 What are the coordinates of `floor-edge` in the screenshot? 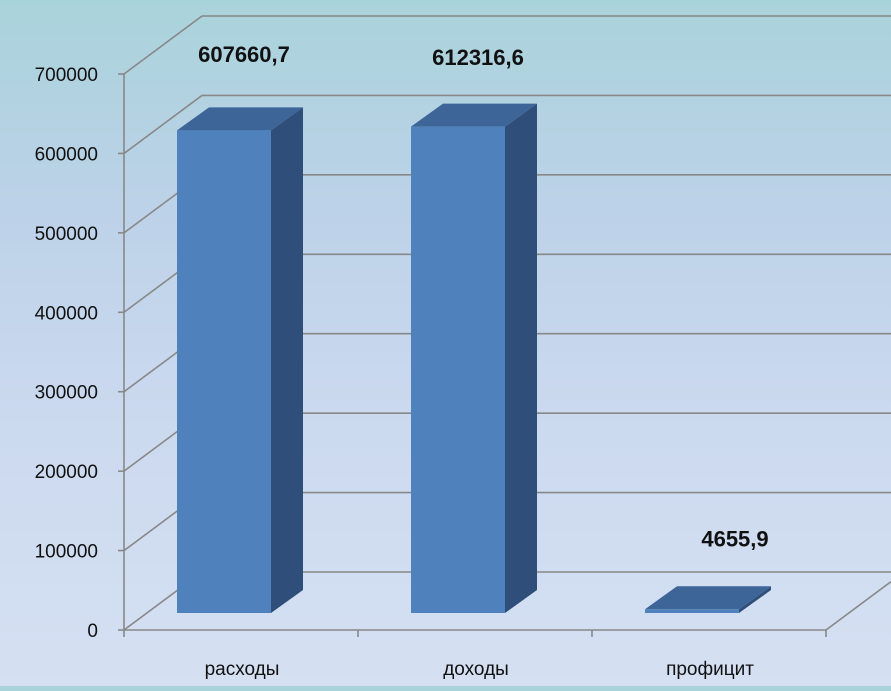 It's located at (858, 606).